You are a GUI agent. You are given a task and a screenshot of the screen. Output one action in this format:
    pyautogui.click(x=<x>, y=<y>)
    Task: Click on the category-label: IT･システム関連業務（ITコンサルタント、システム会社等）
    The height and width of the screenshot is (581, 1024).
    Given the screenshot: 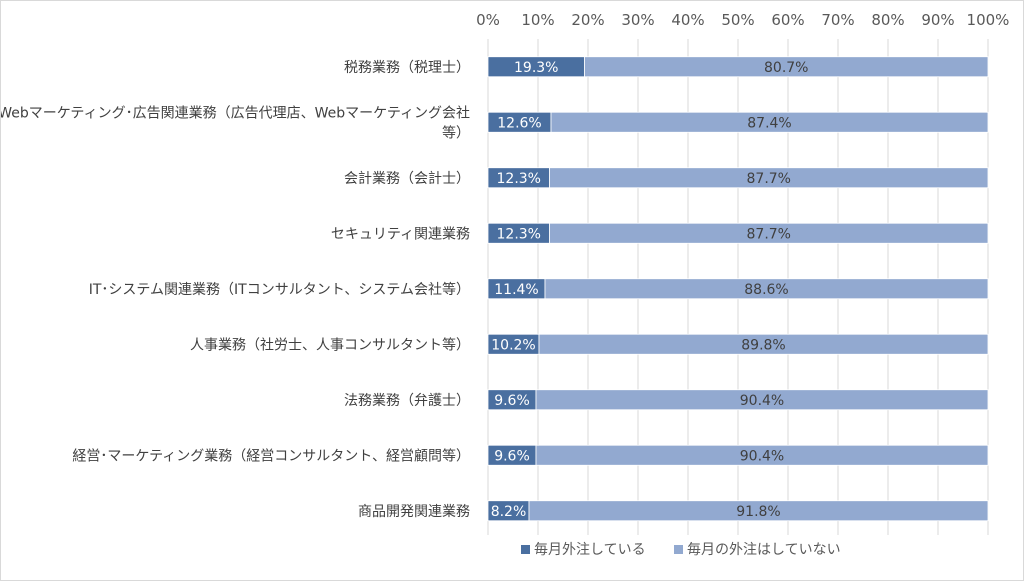 What is the action you would take?
    pyautogui.click(x=279, y=289)
    